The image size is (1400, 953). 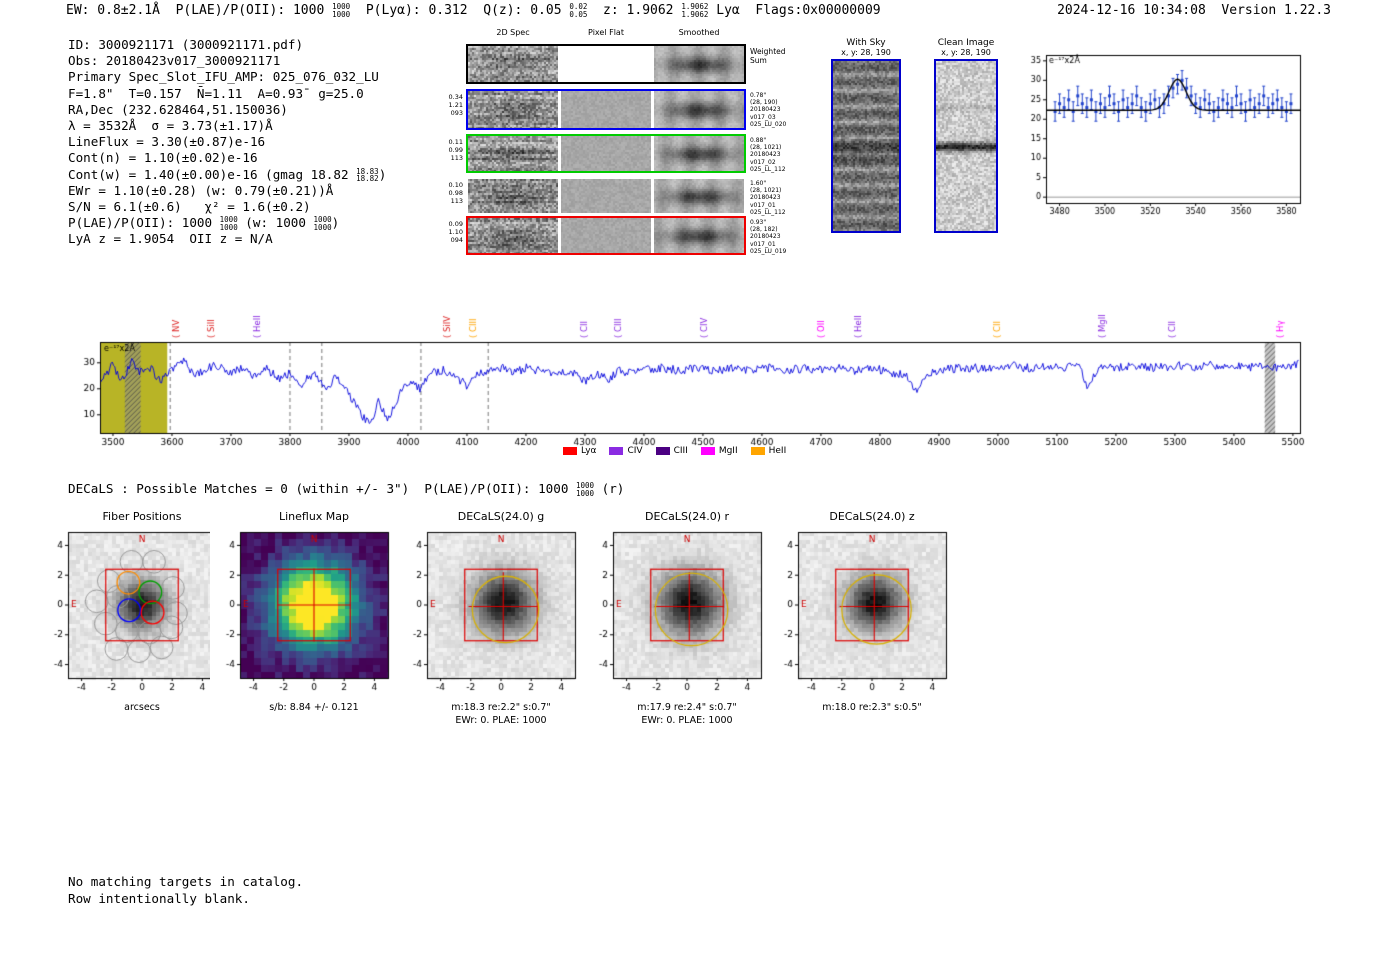 I want to click on panel-fiber: Fiber Positions arcsecs, so click(x=133, y=625).